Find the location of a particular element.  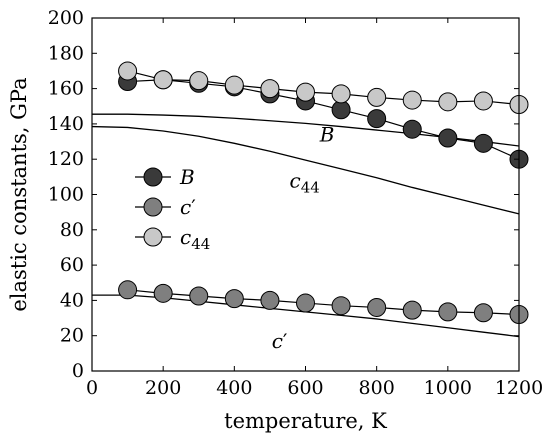

x-tick-label: 1200 is located at coordinates (519, 388).